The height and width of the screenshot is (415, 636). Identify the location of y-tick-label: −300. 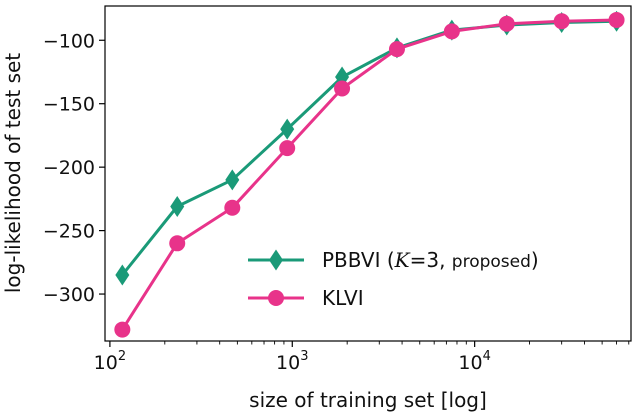
(69, 295).